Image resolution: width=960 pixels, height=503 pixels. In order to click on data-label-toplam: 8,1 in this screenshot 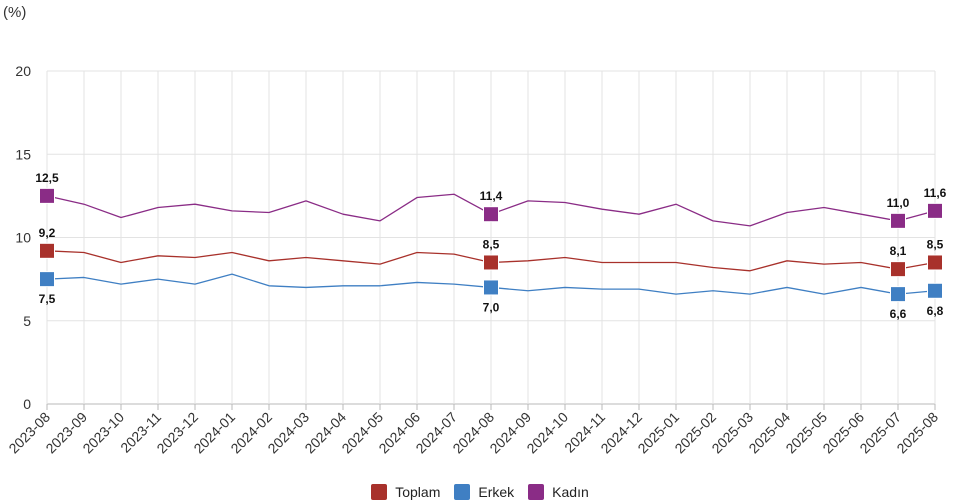, I will do `click(898, 251)`.